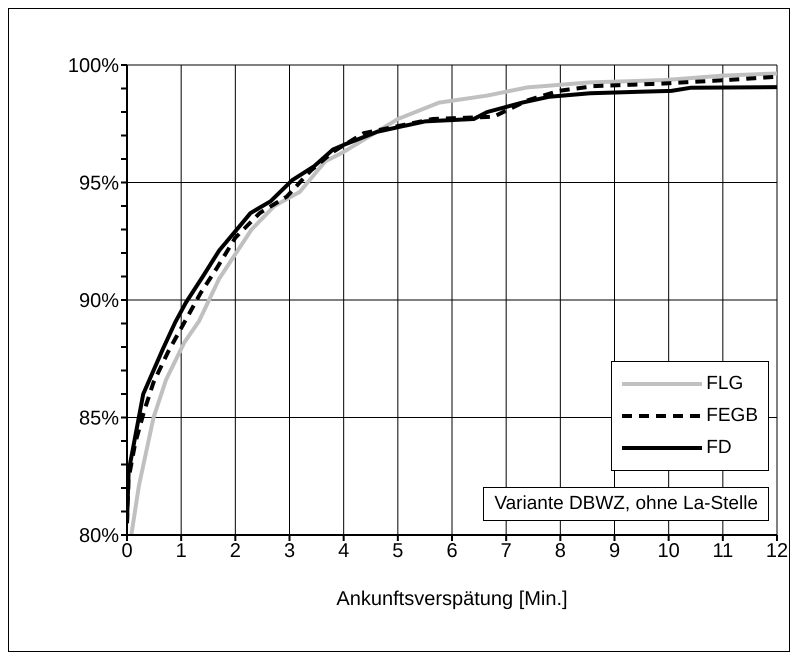 The width and height of the screenshot is (798, 661). What do you see at coordinates (398, 551) in the screenshot?
I see `x-tick-label: 5` at bounding box center [398, 551].